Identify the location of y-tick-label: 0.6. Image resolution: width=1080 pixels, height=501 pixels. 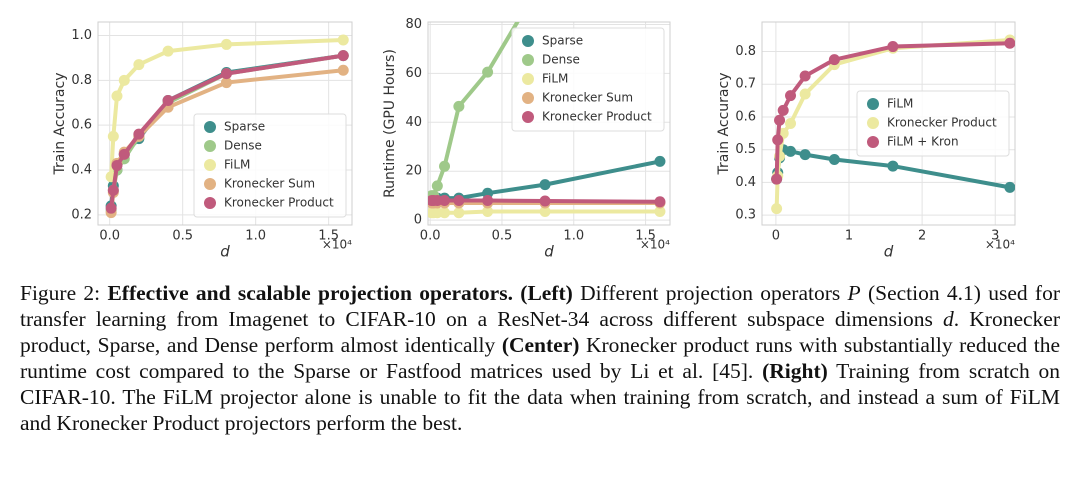
(81, 125).